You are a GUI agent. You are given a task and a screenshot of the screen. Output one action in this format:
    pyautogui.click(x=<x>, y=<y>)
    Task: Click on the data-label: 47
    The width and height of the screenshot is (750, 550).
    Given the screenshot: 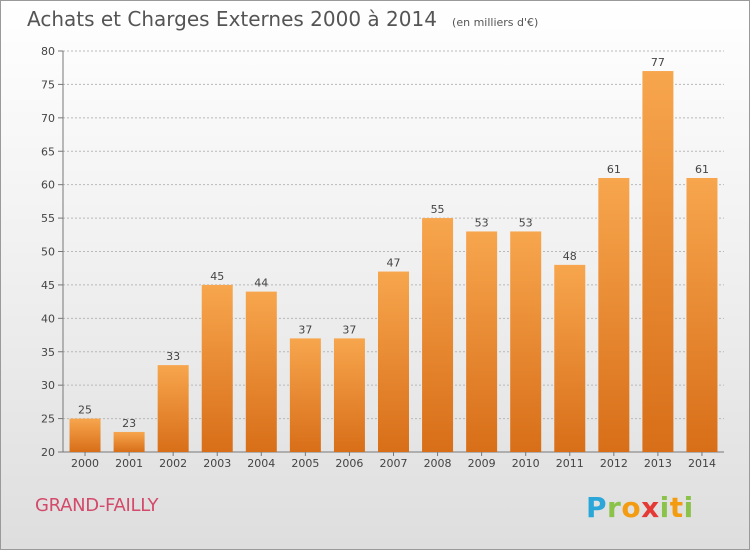 What is the action you would take?
    pyautogui.click(x=394, y=263)
    